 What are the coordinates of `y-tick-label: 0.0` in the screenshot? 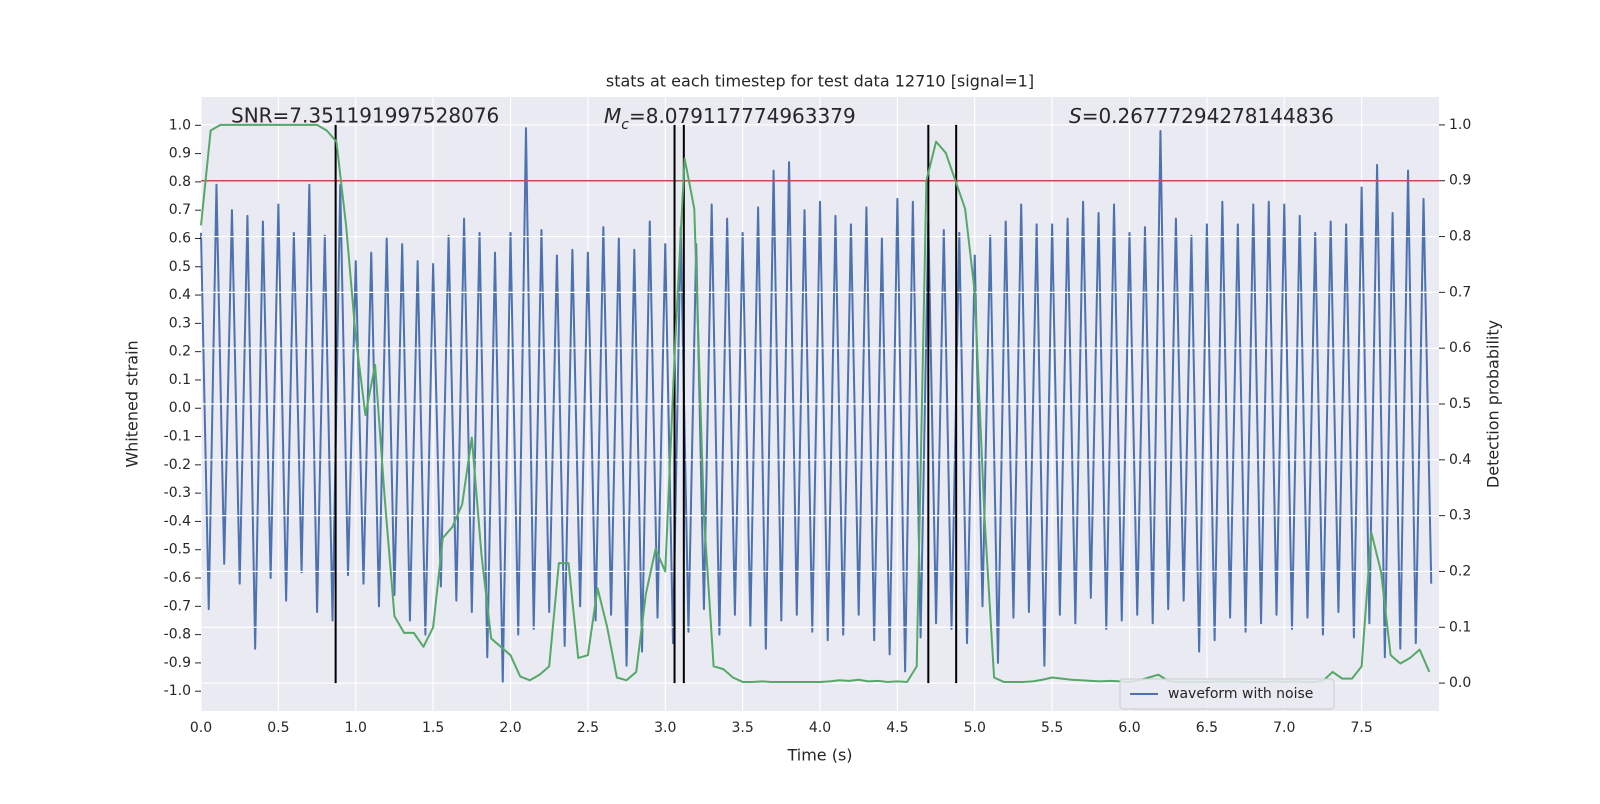 It's located at (180, 408).